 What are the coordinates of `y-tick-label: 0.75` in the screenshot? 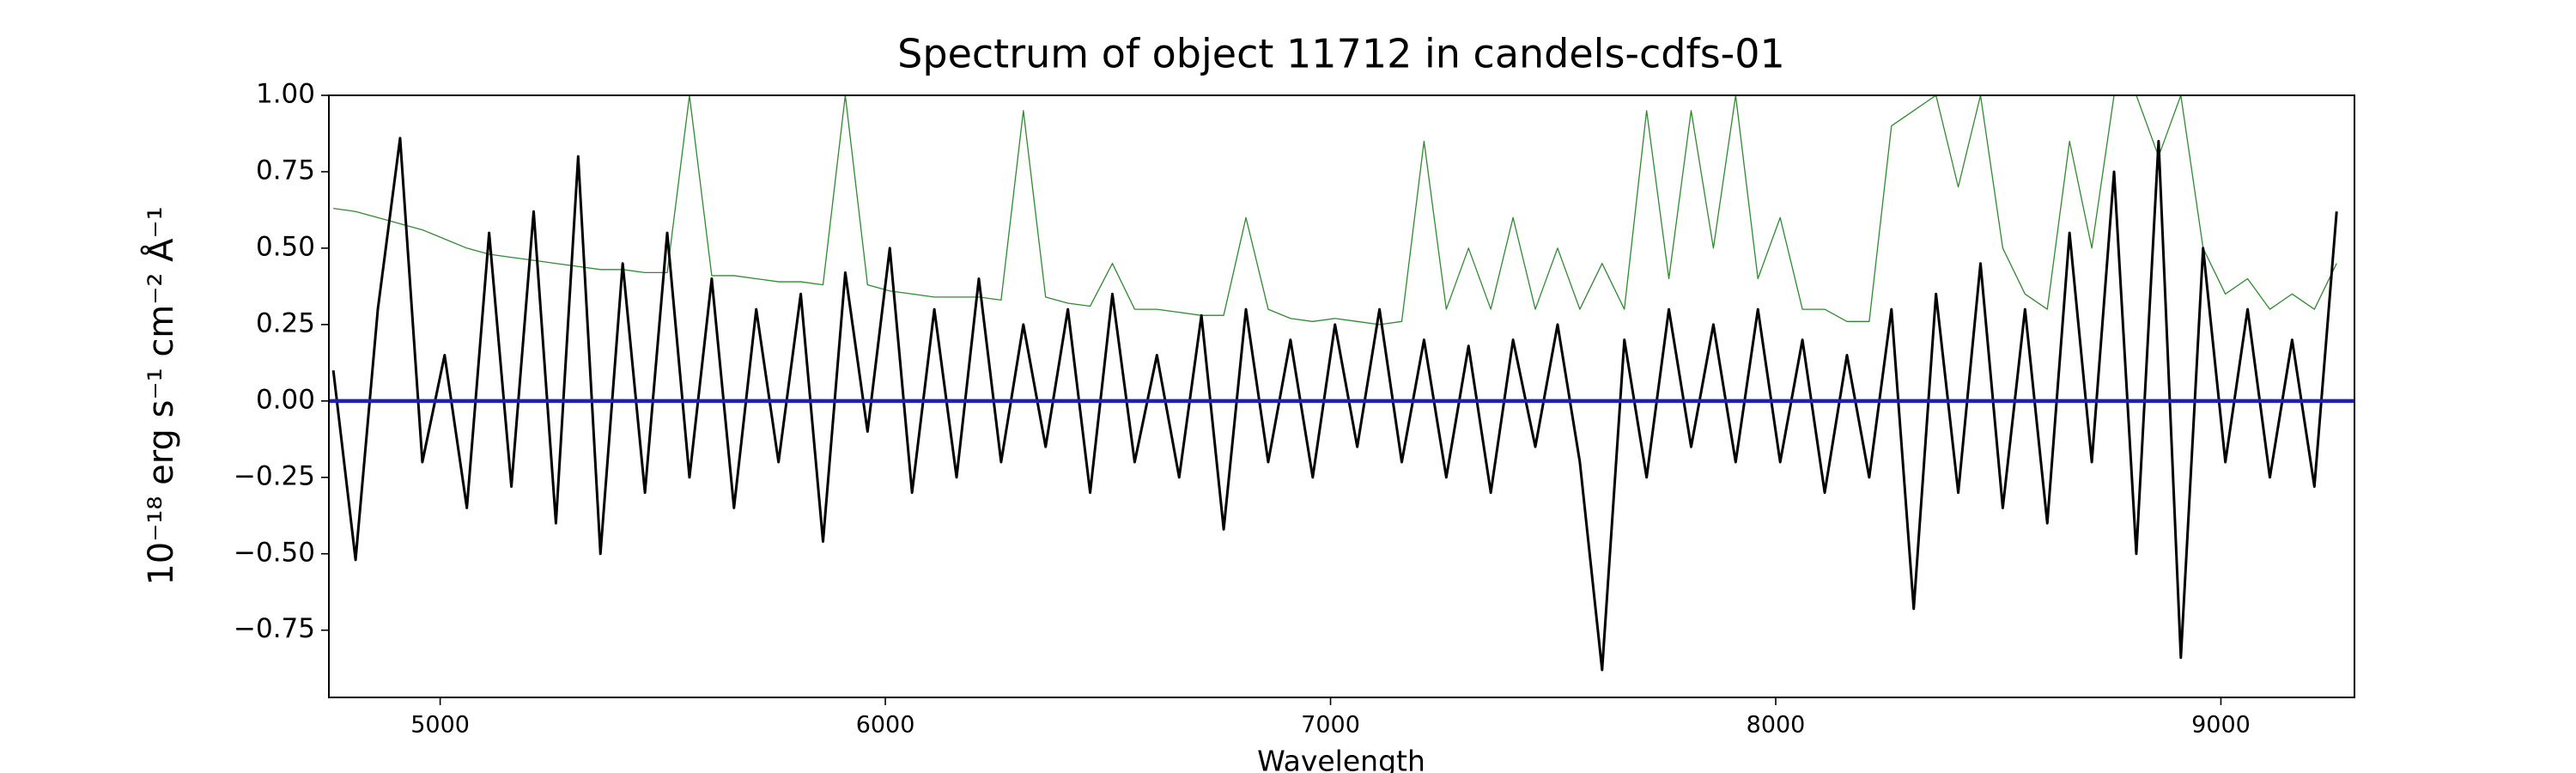 It's located at (285, 170).